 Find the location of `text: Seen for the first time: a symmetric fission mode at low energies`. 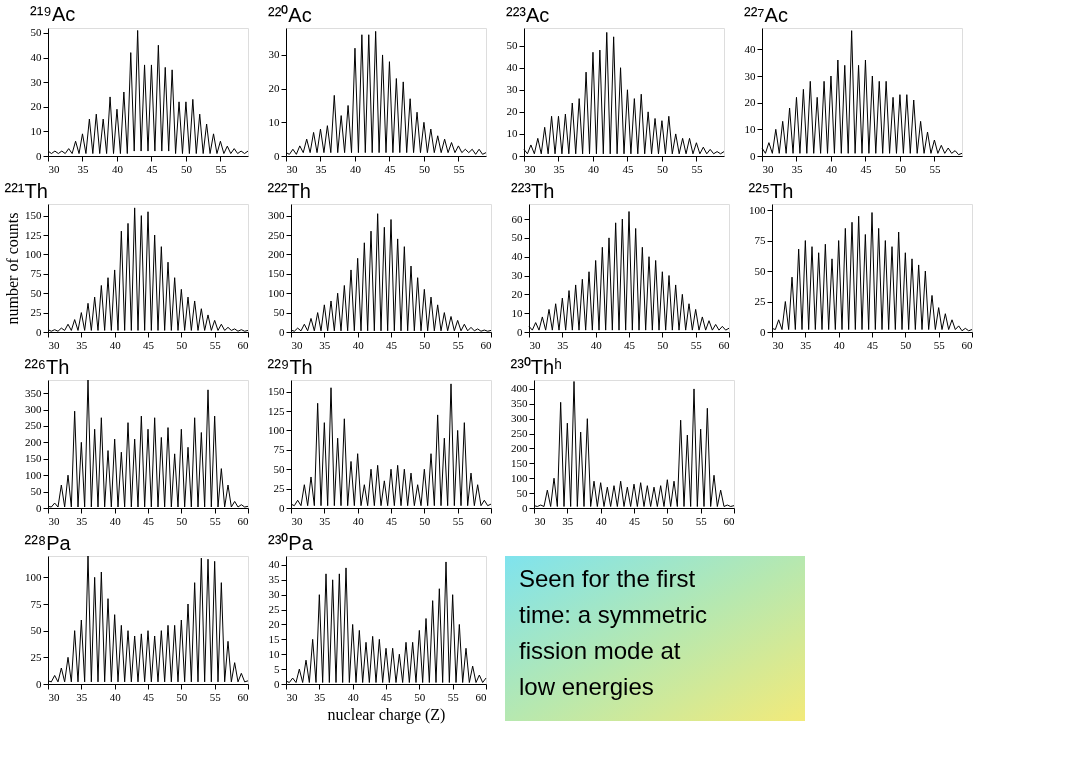

text: Seen for the first time: a symmetric fission mode at low energies is located at coordinates (613, 632).